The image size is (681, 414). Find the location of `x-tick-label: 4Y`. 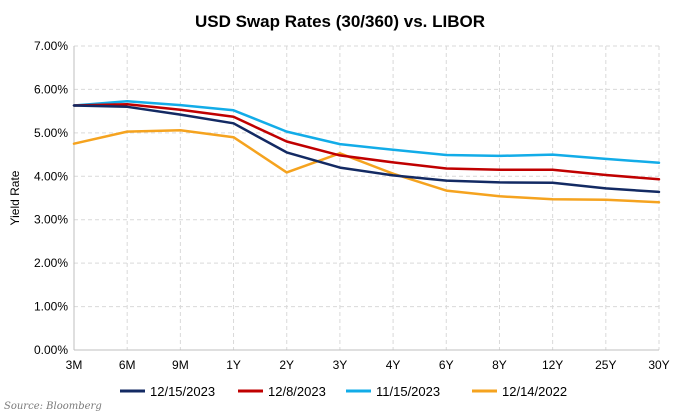

x-tick-label: 4Y is located at coordinates (393, 365).